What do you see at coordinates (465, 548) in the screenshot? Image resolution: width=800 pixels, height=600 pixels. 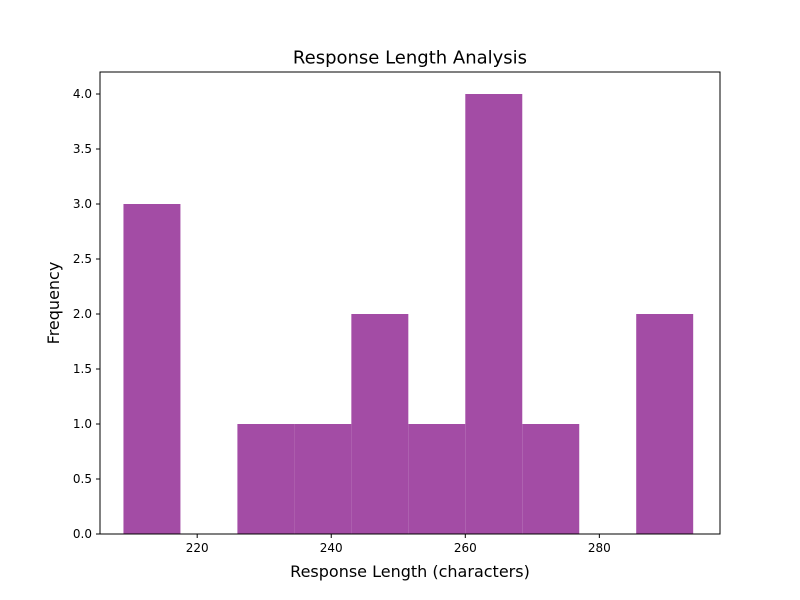 I see `x-tick-label: 260` at bounding box center [465, 548].